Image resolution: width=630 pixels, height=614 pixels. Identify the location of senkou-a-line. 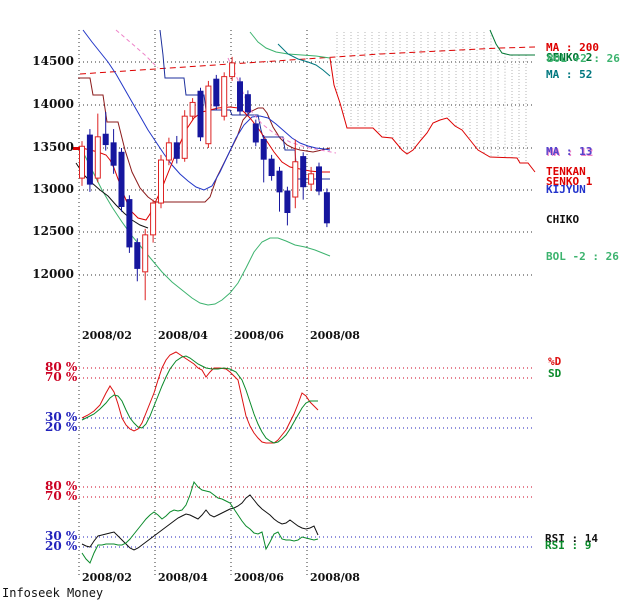
(432, 115).